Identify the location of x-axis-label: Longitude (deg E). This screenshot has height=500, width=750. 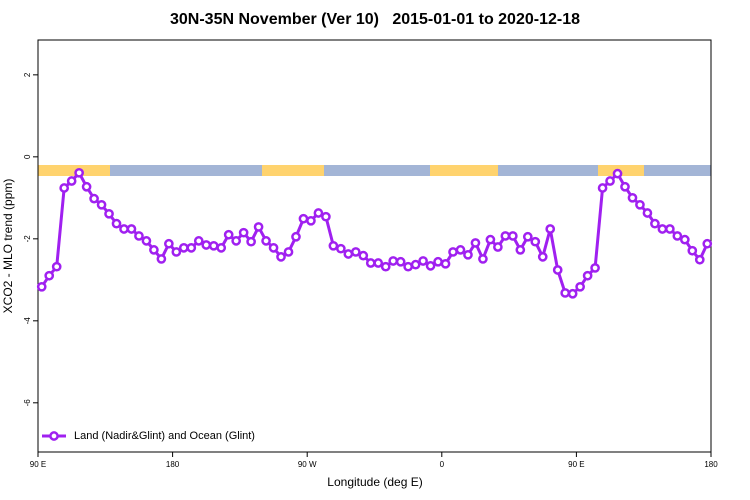
(374, 482).